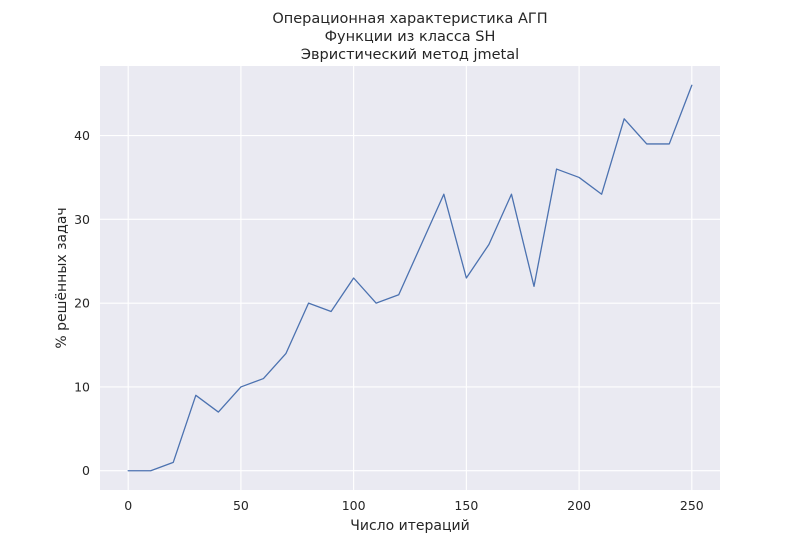 The width and height of the screenshot is (800, 550). What do you see at coordinates (86, 470) in the screenshot?
I see `y-tick-label: 0` at bounding box center [86, 470].